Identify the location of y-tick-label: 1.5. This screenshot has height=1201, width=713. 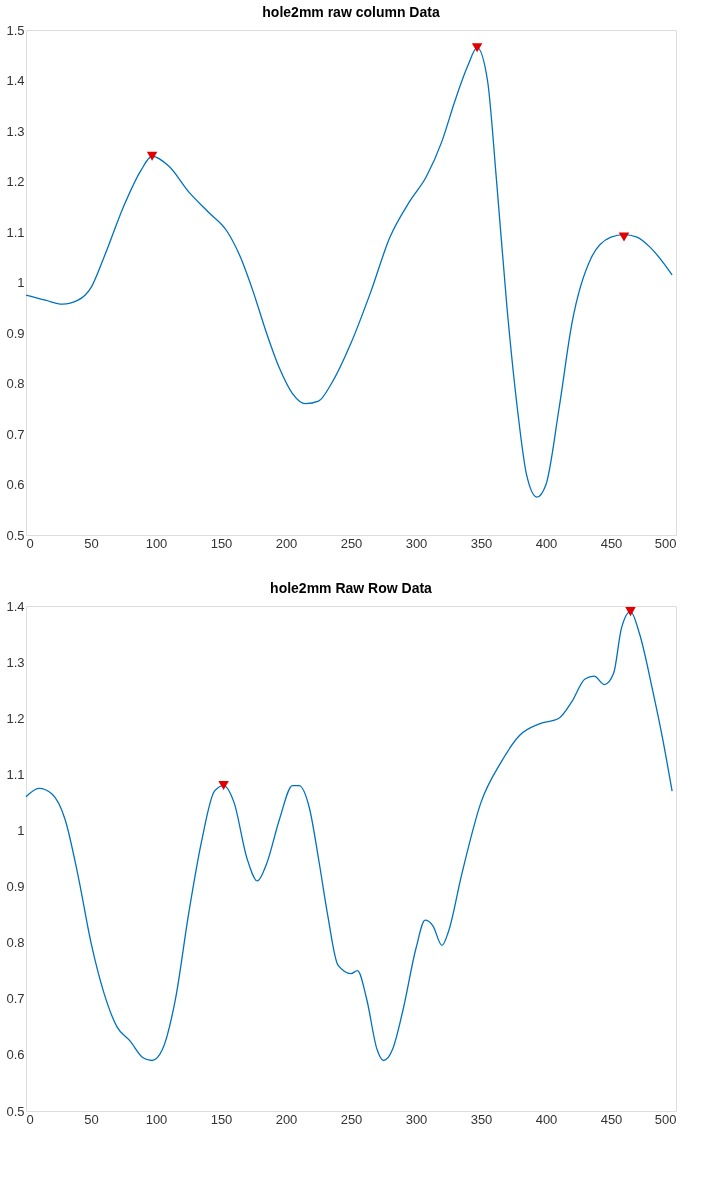
(15, 30).